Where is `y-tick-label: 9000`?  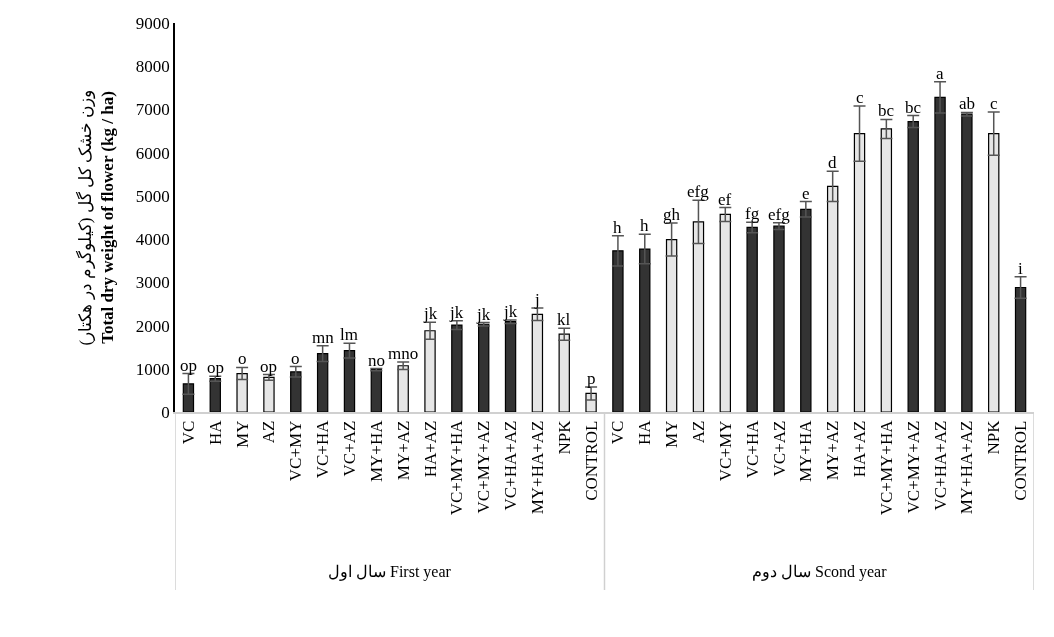 y-tick-label: 9000 is located at coordinates (152, 23).